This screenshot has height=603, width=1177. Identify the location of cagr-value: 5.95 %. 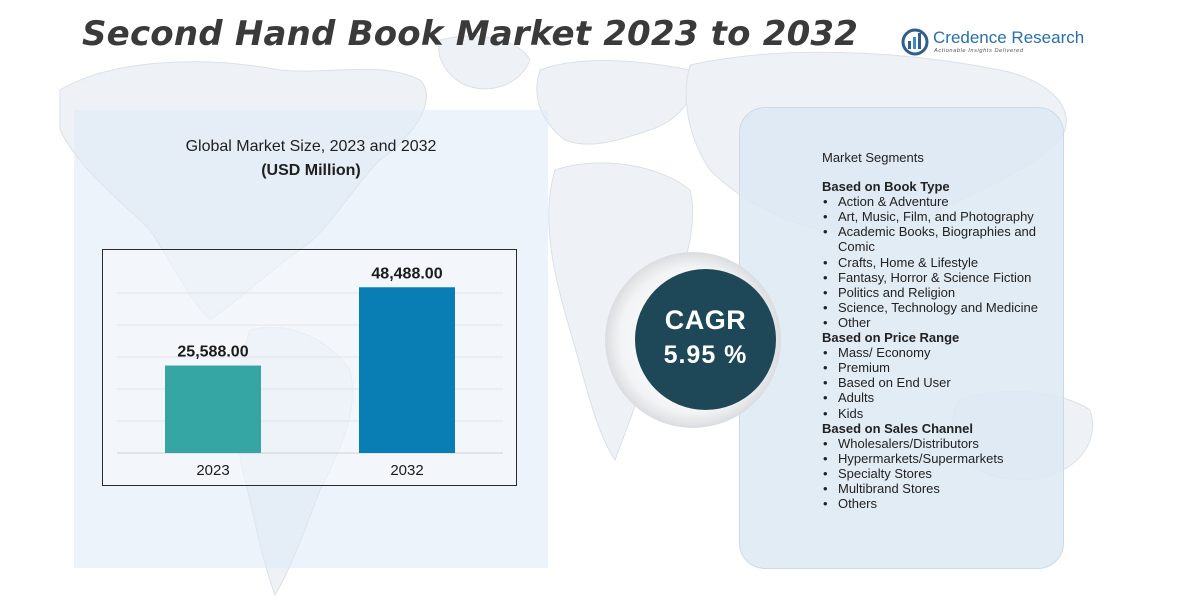
(705, 355).